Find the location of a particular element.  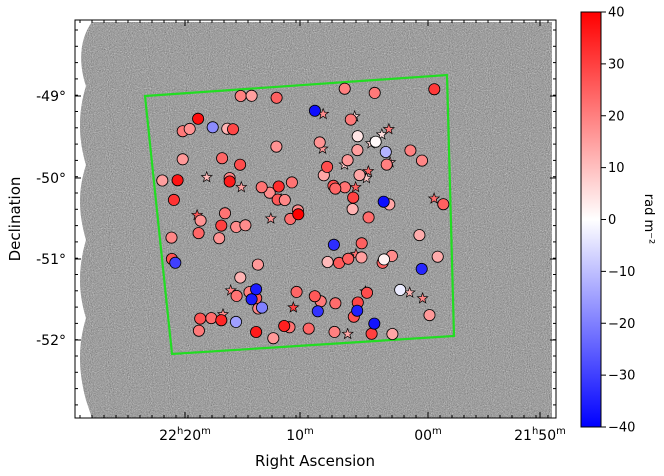

y-axis-title: Declination is located at coordinates (15, 219).